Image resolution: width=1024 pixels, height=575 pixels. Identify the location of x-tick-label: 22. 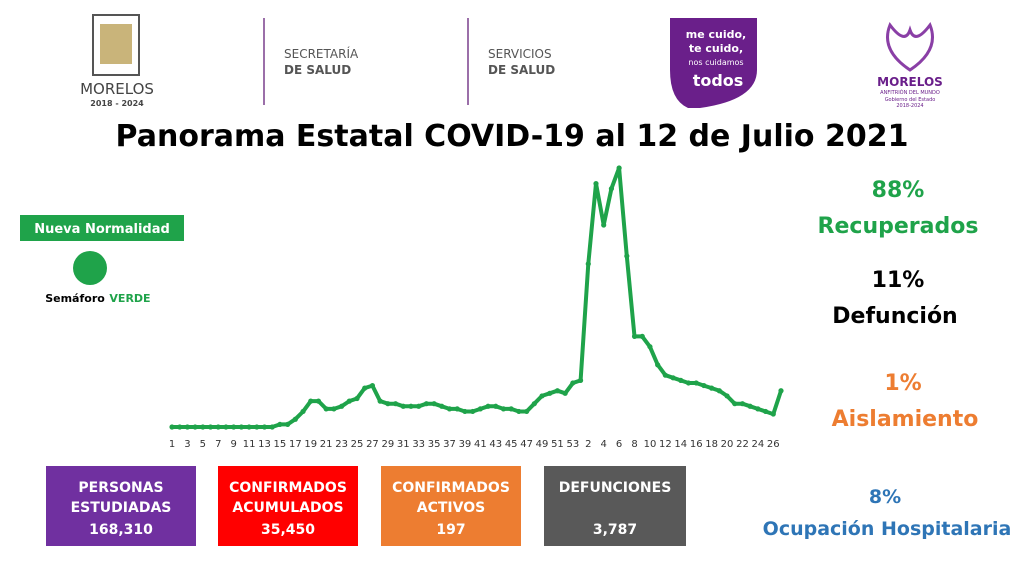
(742, 444).